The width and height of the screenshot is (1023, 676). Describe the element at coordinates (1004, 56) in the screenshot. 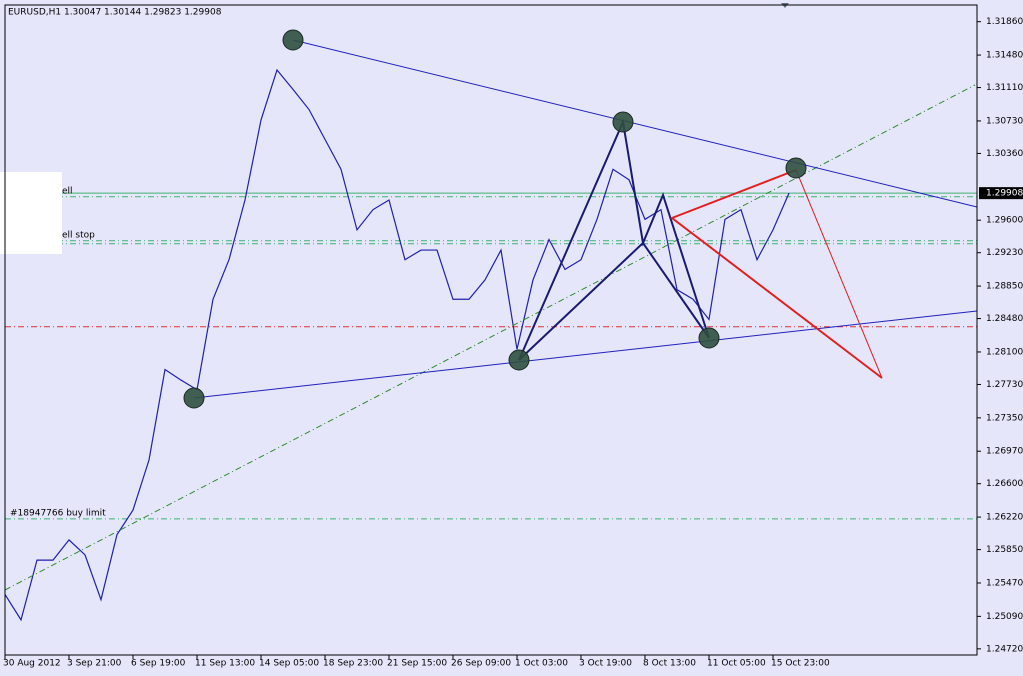

I see `y-tick-label: 1.31480` at that location.